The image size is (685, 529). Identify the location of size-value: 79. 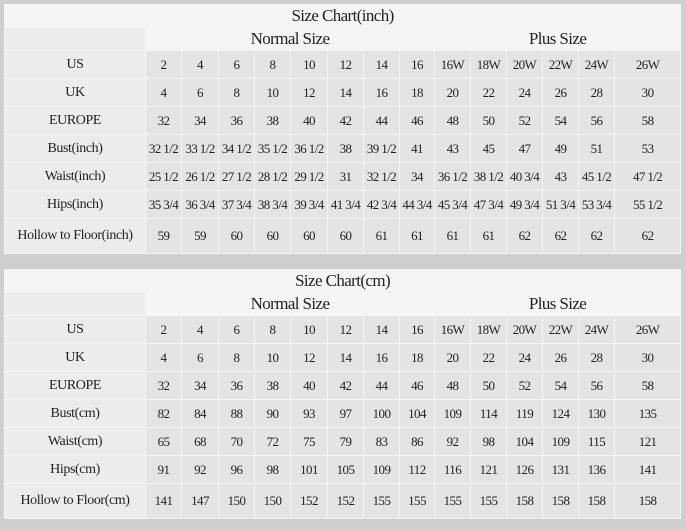
(345, 441).